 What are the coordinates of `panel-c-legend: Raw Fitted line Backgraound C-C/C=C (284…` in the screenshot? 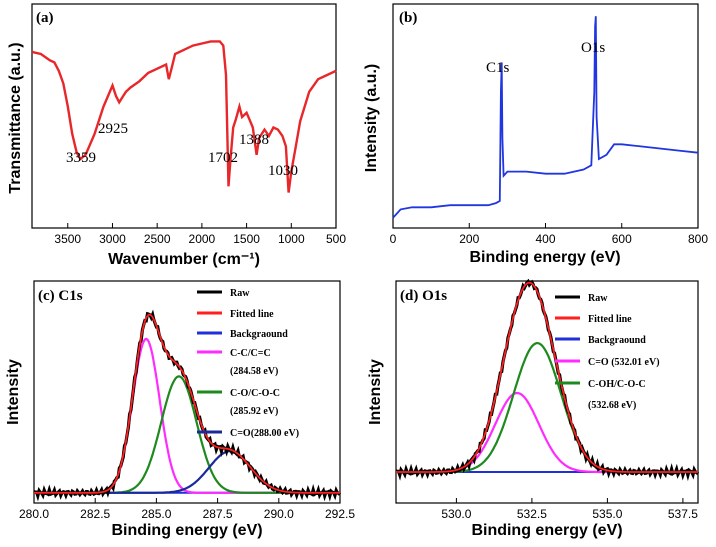 It's located at (248, 363).